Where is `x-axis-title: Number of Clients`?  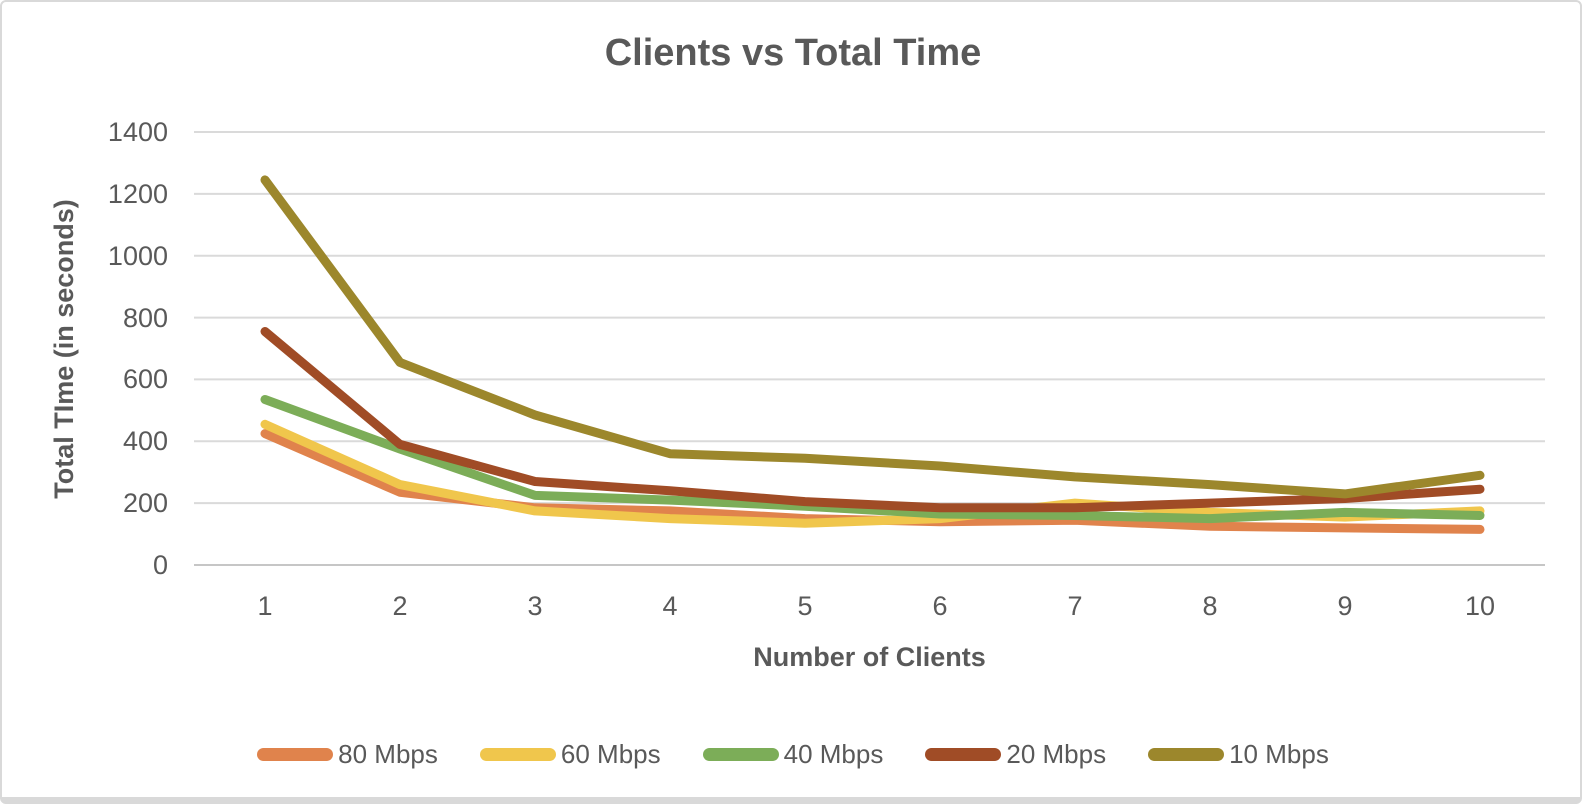
x-axis-title: Number of Clients is located at coordinates (869, 657).